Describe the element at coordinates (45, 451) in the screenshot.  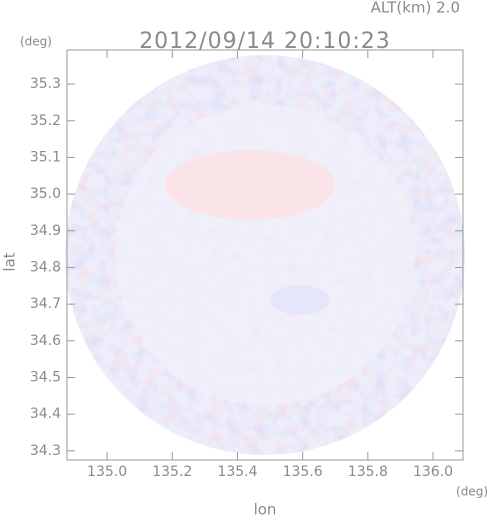
I see `y-tick-label: 34.3` at that location.